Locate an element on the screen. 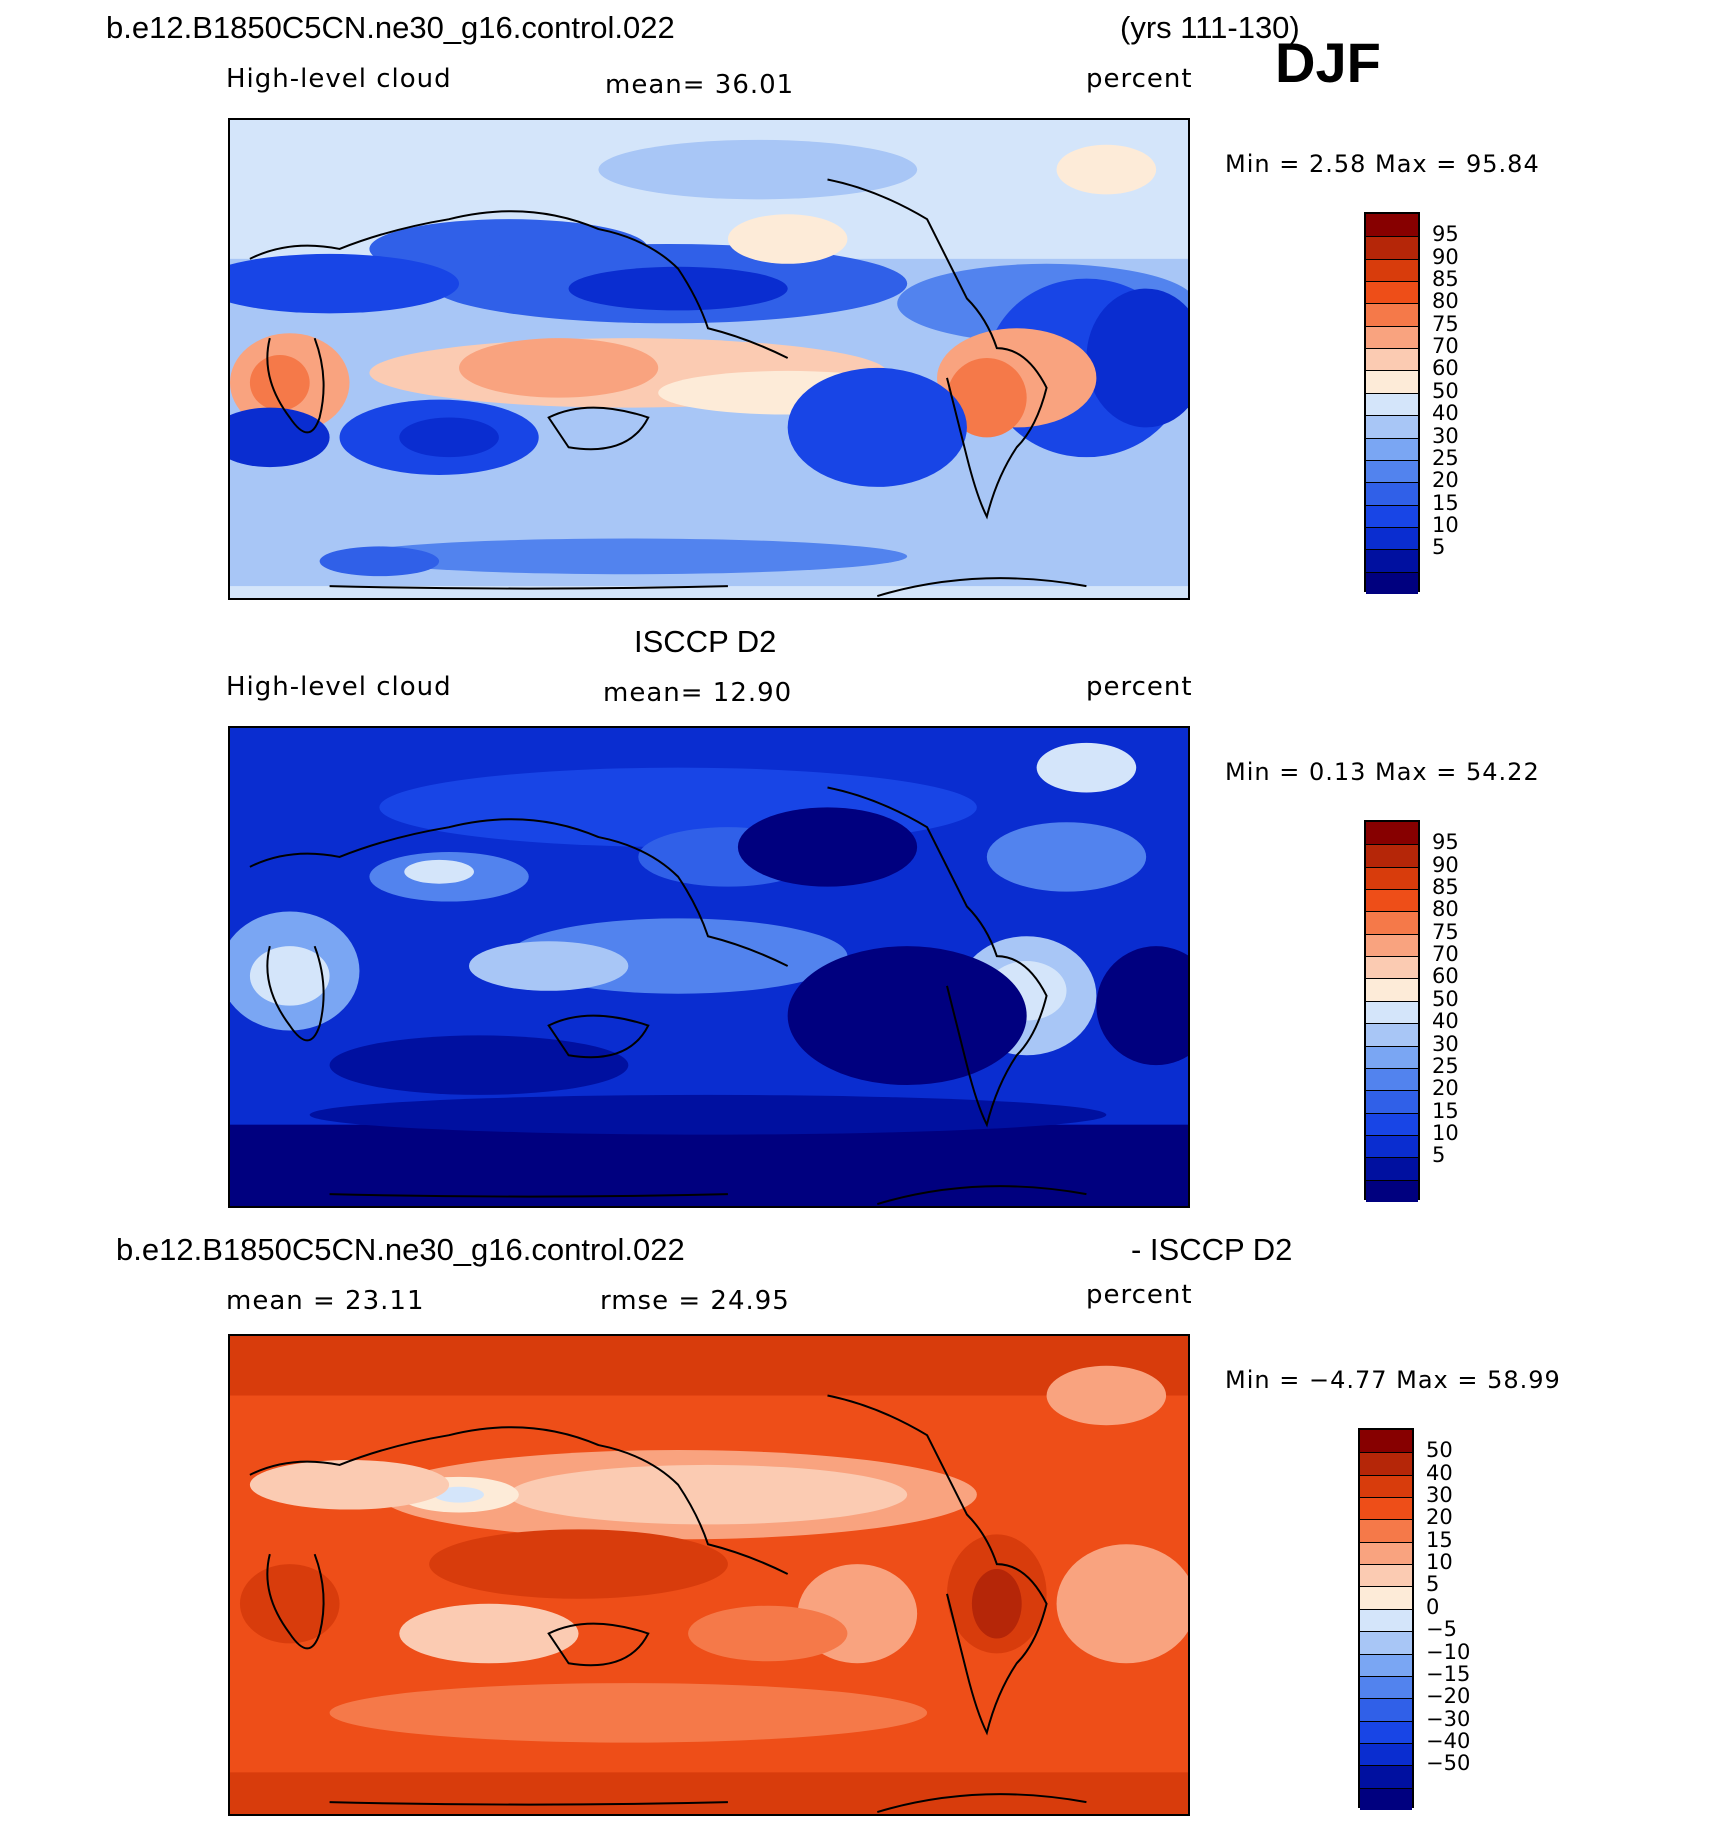  colorbar-tick-label: −30 is located at coordinates (1448, 1718).